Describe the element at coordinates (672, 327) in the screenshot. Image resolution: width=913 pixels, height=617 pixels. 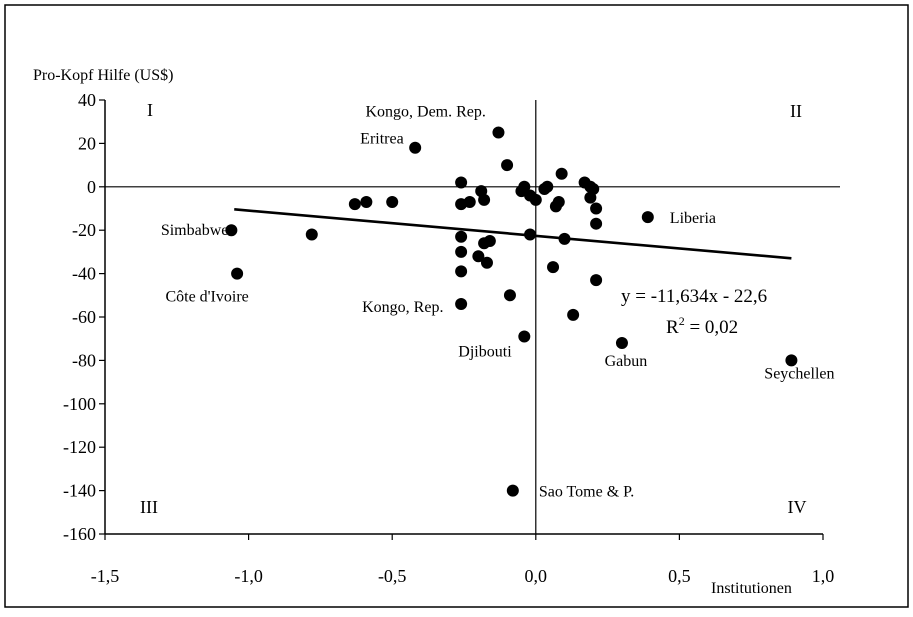
I see `r-squared-label: R` at that location.